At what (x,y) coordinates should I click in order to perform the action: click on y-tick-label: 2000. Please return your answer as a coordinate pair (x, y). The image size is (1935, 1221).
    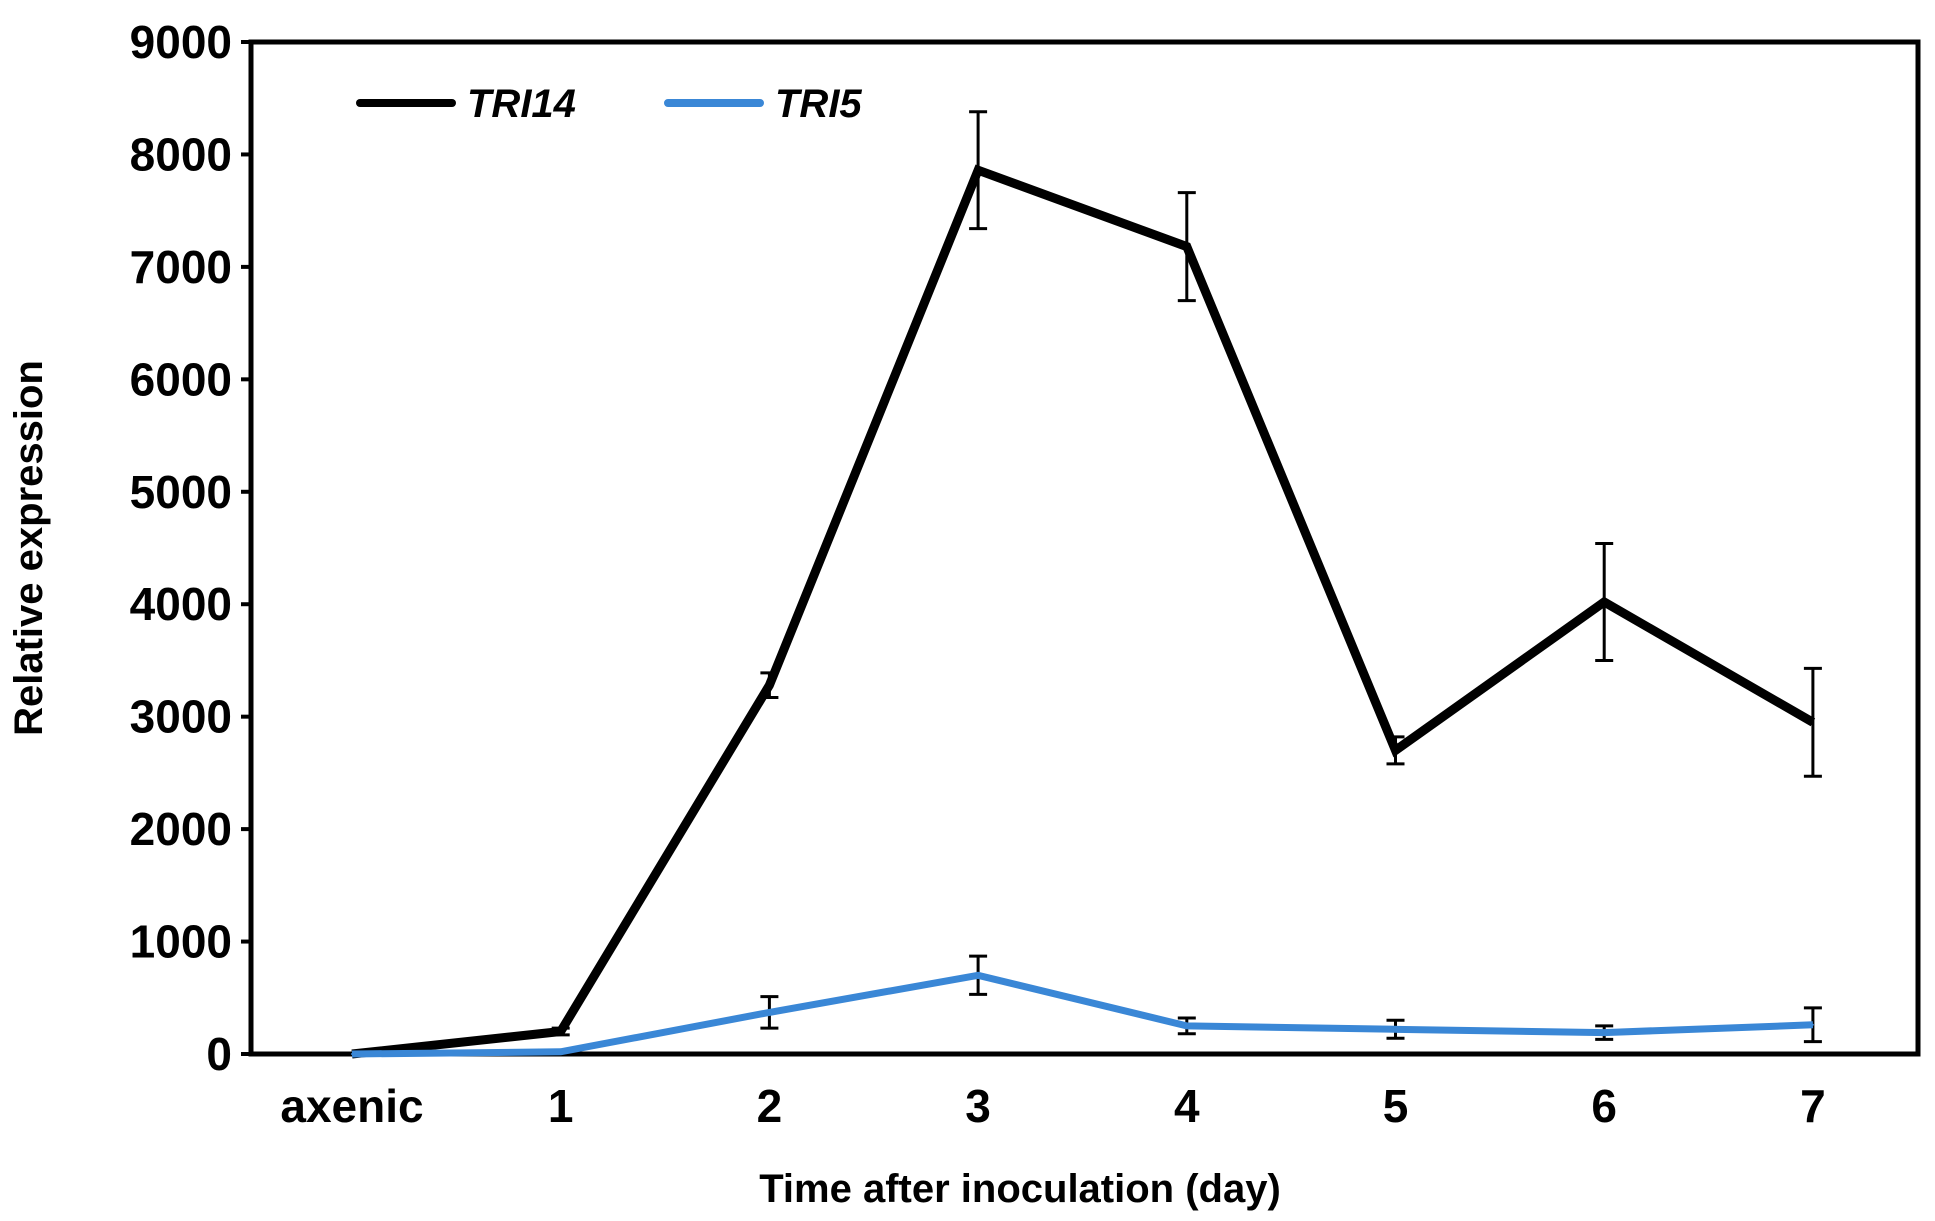
    Looking at the image, I should click on (181, 829).